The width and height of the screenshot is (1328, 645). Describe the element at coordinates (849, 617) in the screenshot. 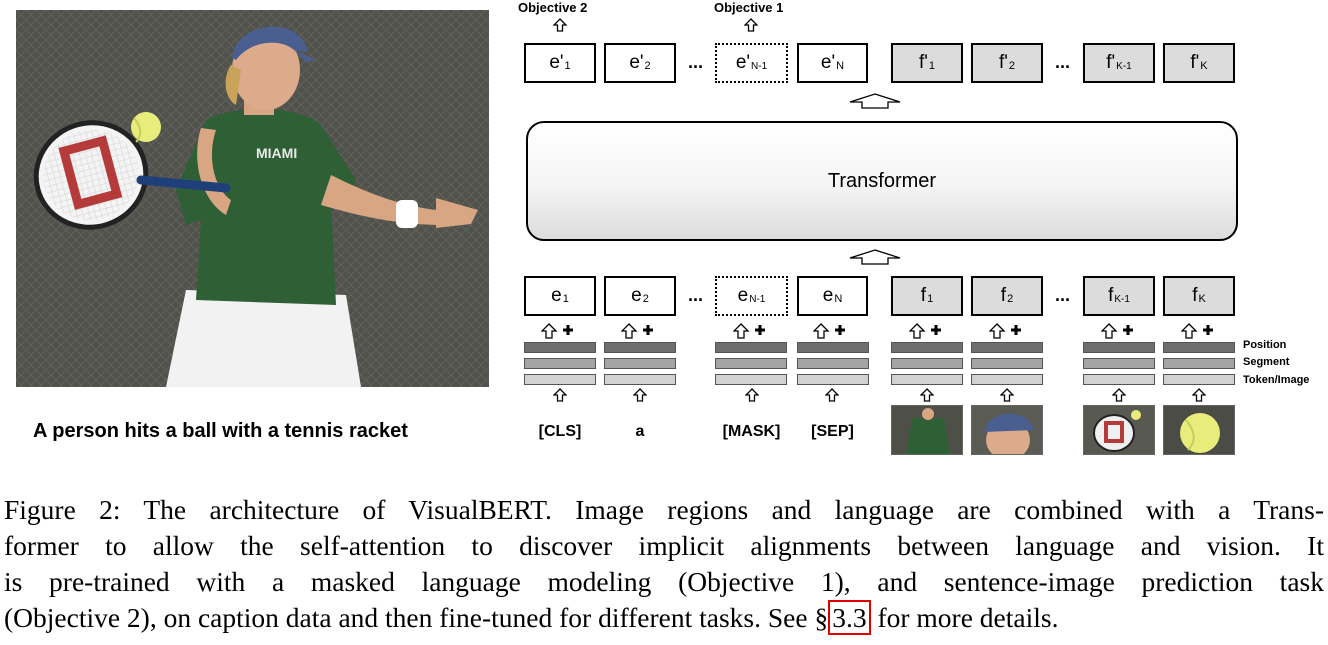

I see `section-reference-link: 3.3` at that location.